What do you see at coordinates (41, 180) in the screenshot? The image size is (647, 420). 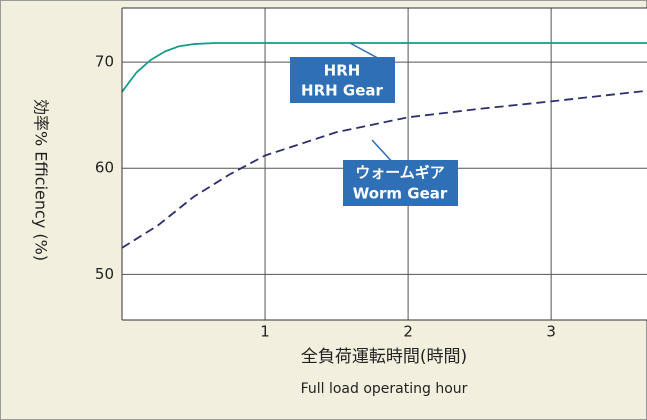 I see `y-axis-label: 効率% Efficiency (%)` at bounding box center [41, 180].